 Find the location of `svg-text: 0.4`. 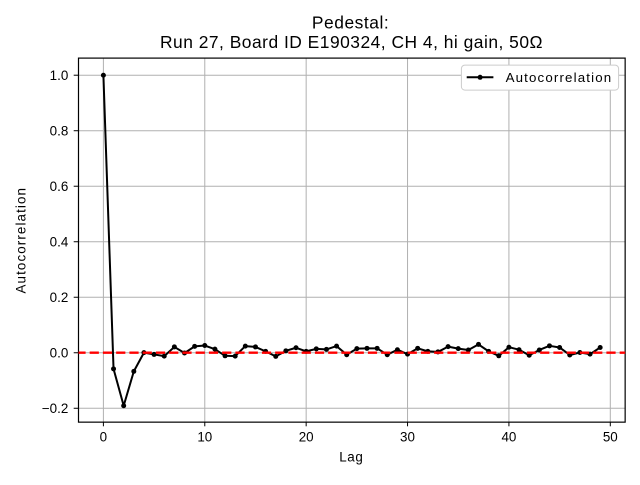

svg-text: 0.4 is located at coordinates (59, 241).